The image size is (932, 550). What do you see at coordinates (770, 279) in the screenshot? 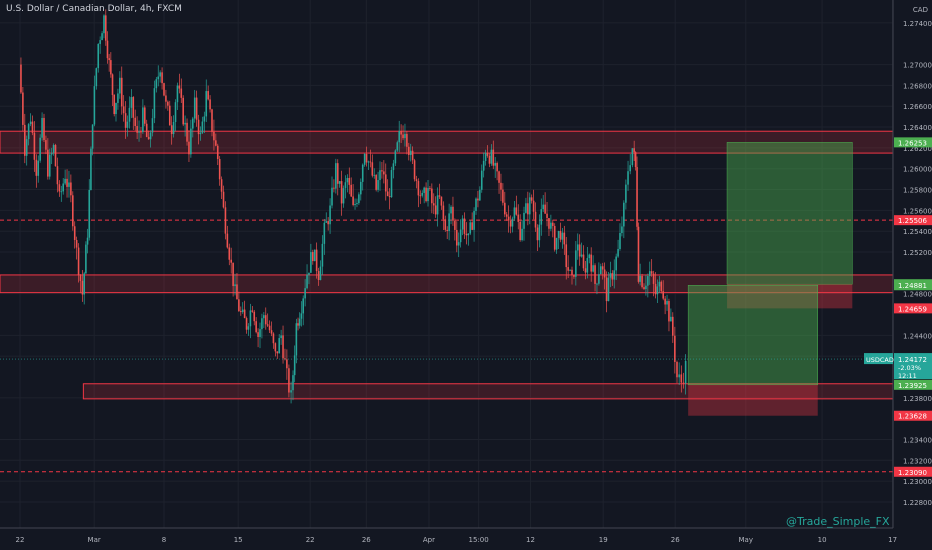
I see `position-tools` at bounding box center [770, 279].